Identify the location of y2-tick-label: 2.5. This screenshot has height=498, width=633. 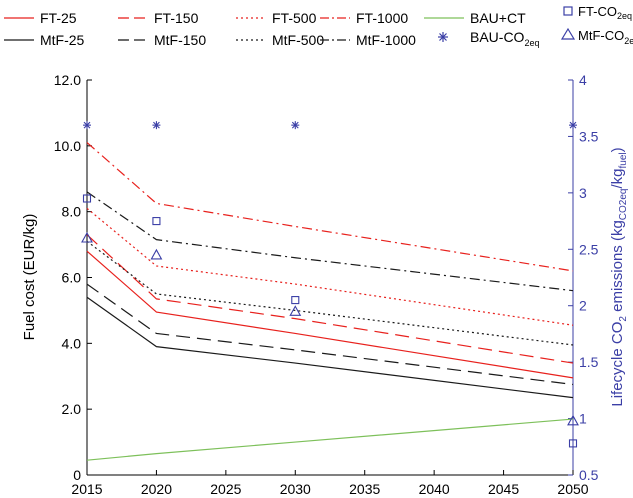
(589, 249).